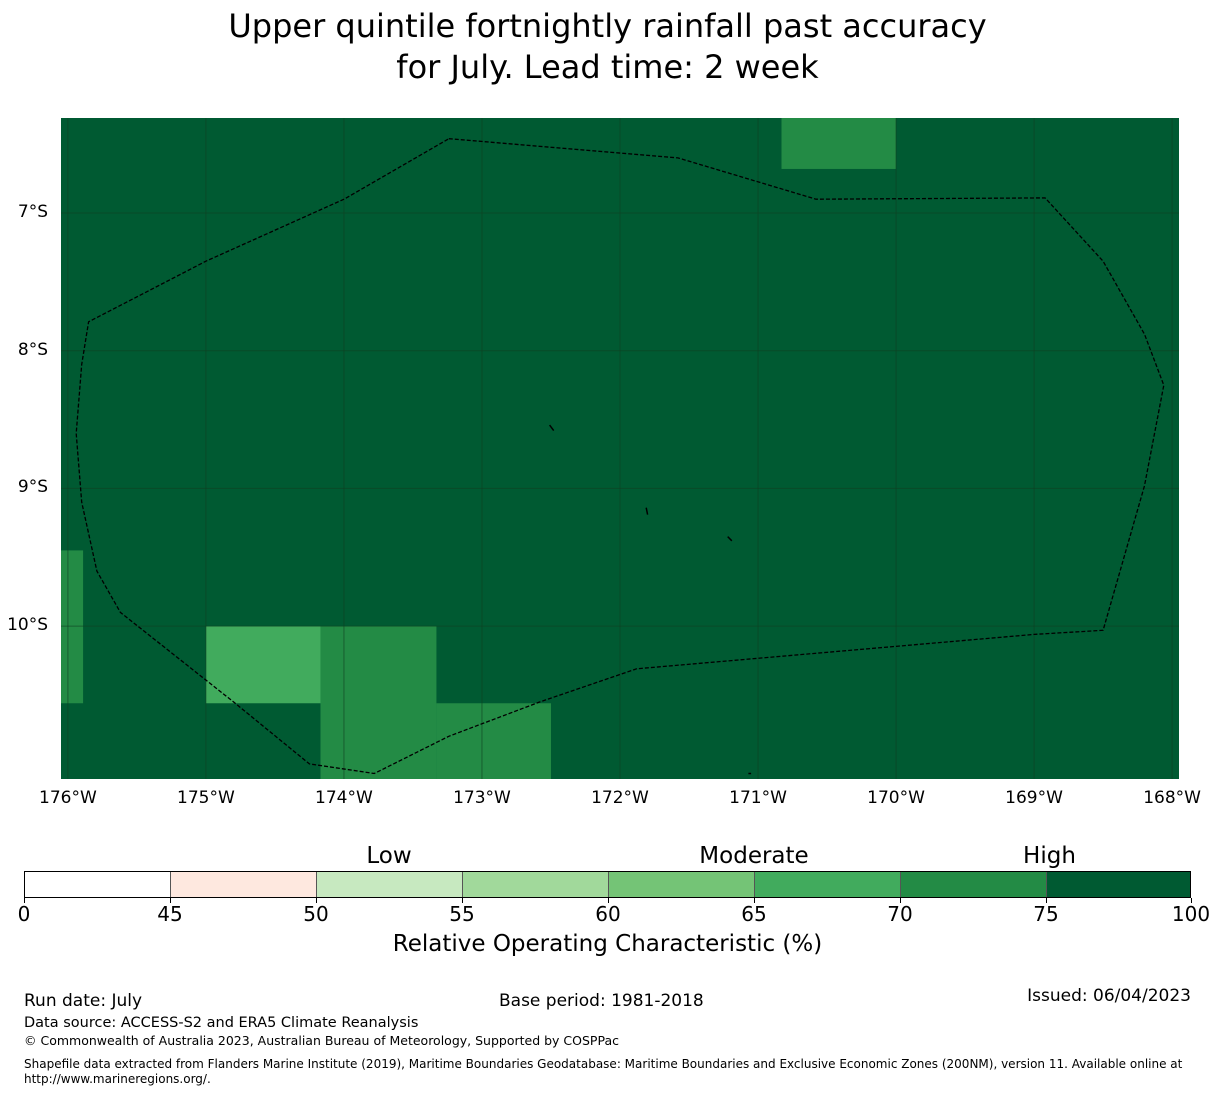 The image size is (1215, 1095). What do you see at coordinates (482, 798) in the screenshot?
I see `longitude-tick-label: 173°W` at bounding box center [482, 798].